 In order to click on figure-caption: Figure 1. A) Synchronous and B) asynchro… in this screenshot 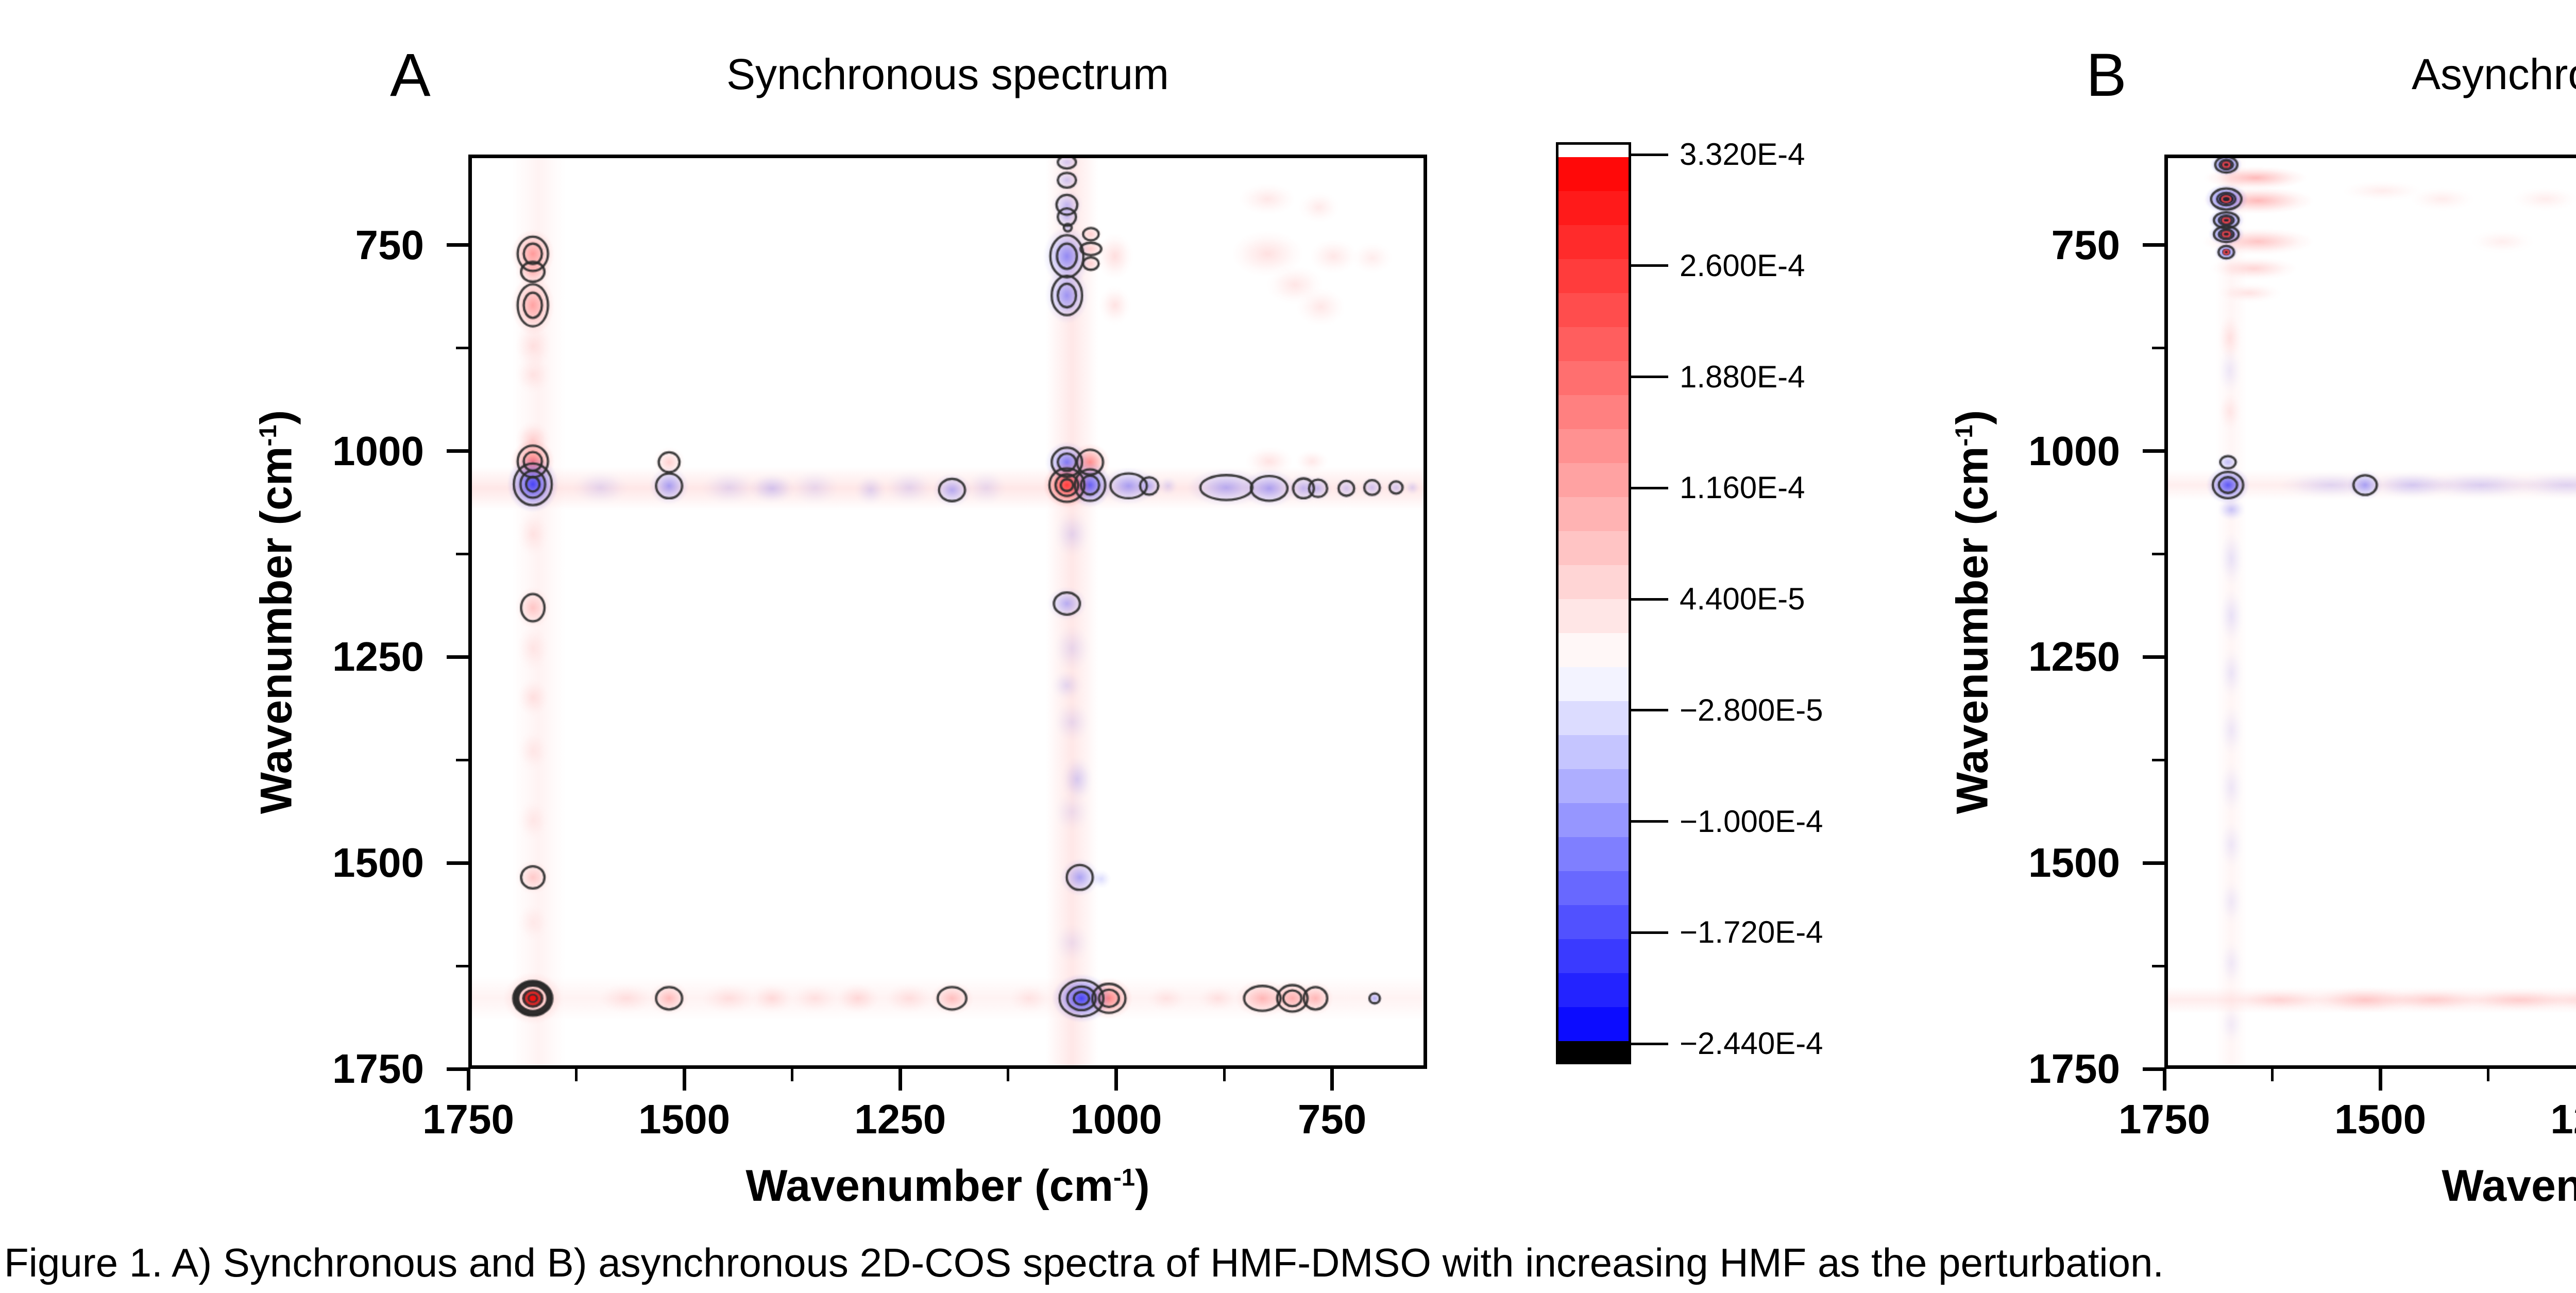, I will do `click(1084, 1262)`.